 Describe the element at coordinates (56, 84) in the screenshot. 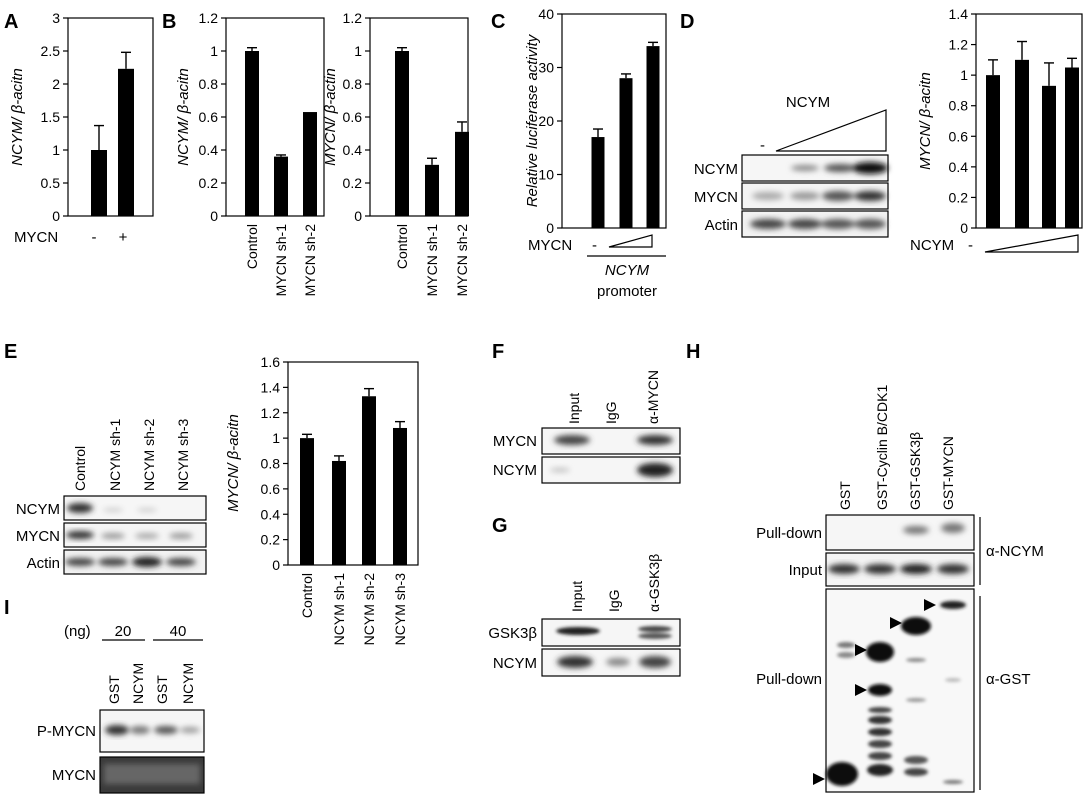

I see `y-tick-label: 2` at that location.